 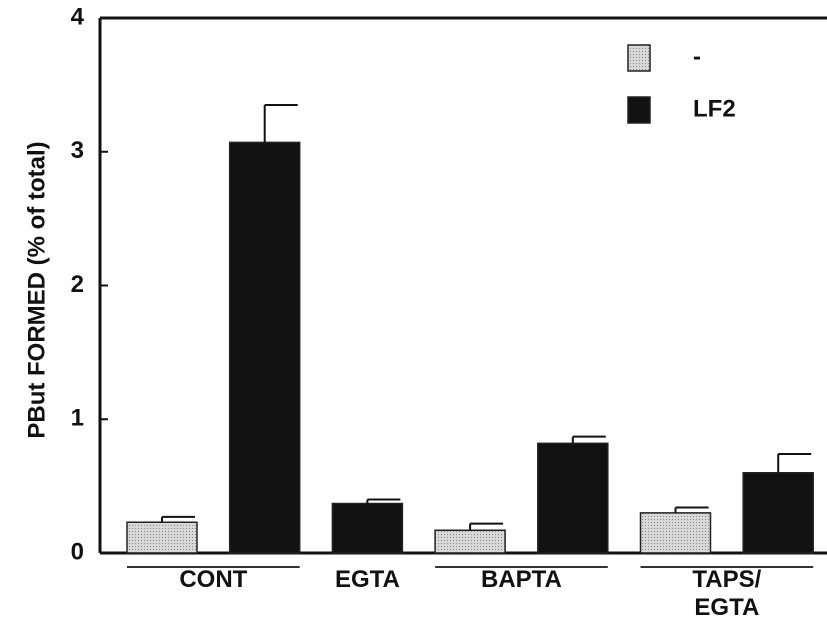 What do you see at coordinates (367, 579) in the screenshot?
I see `x-tick-label: EGTA` at bounding box center [367, 579].